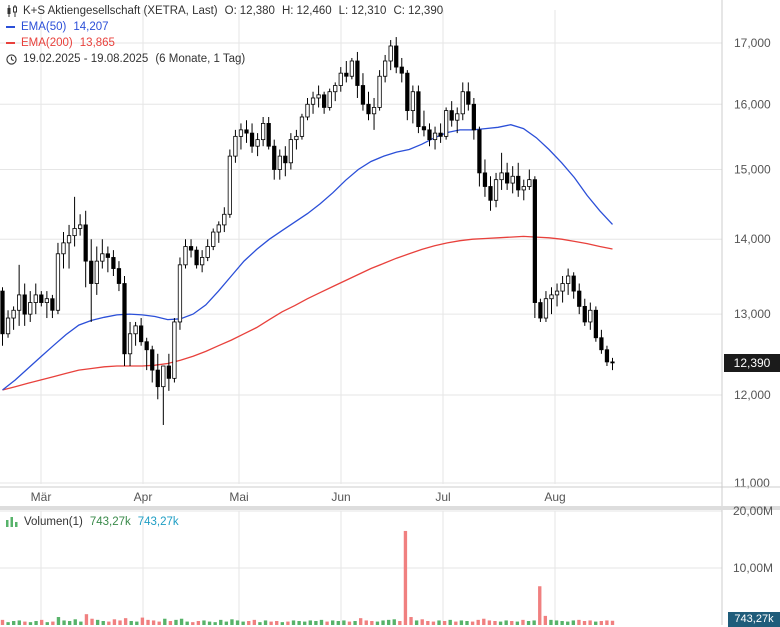  I want to click on volume-layer, so click(307, 577).